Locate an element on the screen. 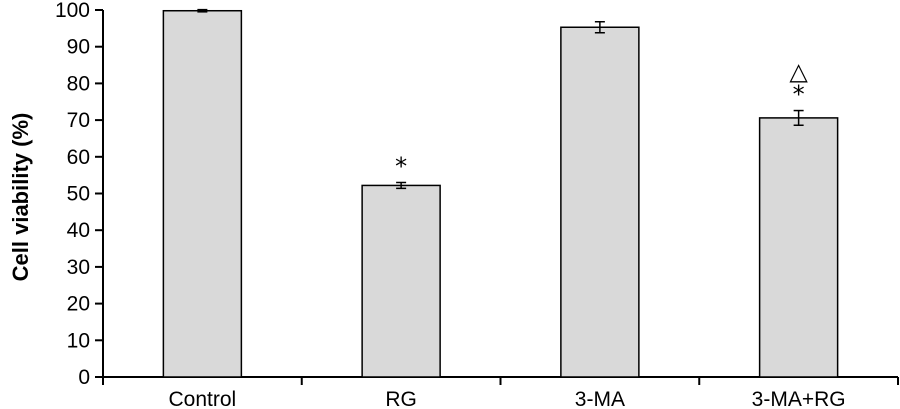  y-tick-label: 40 is located at coordinates (78, 230).